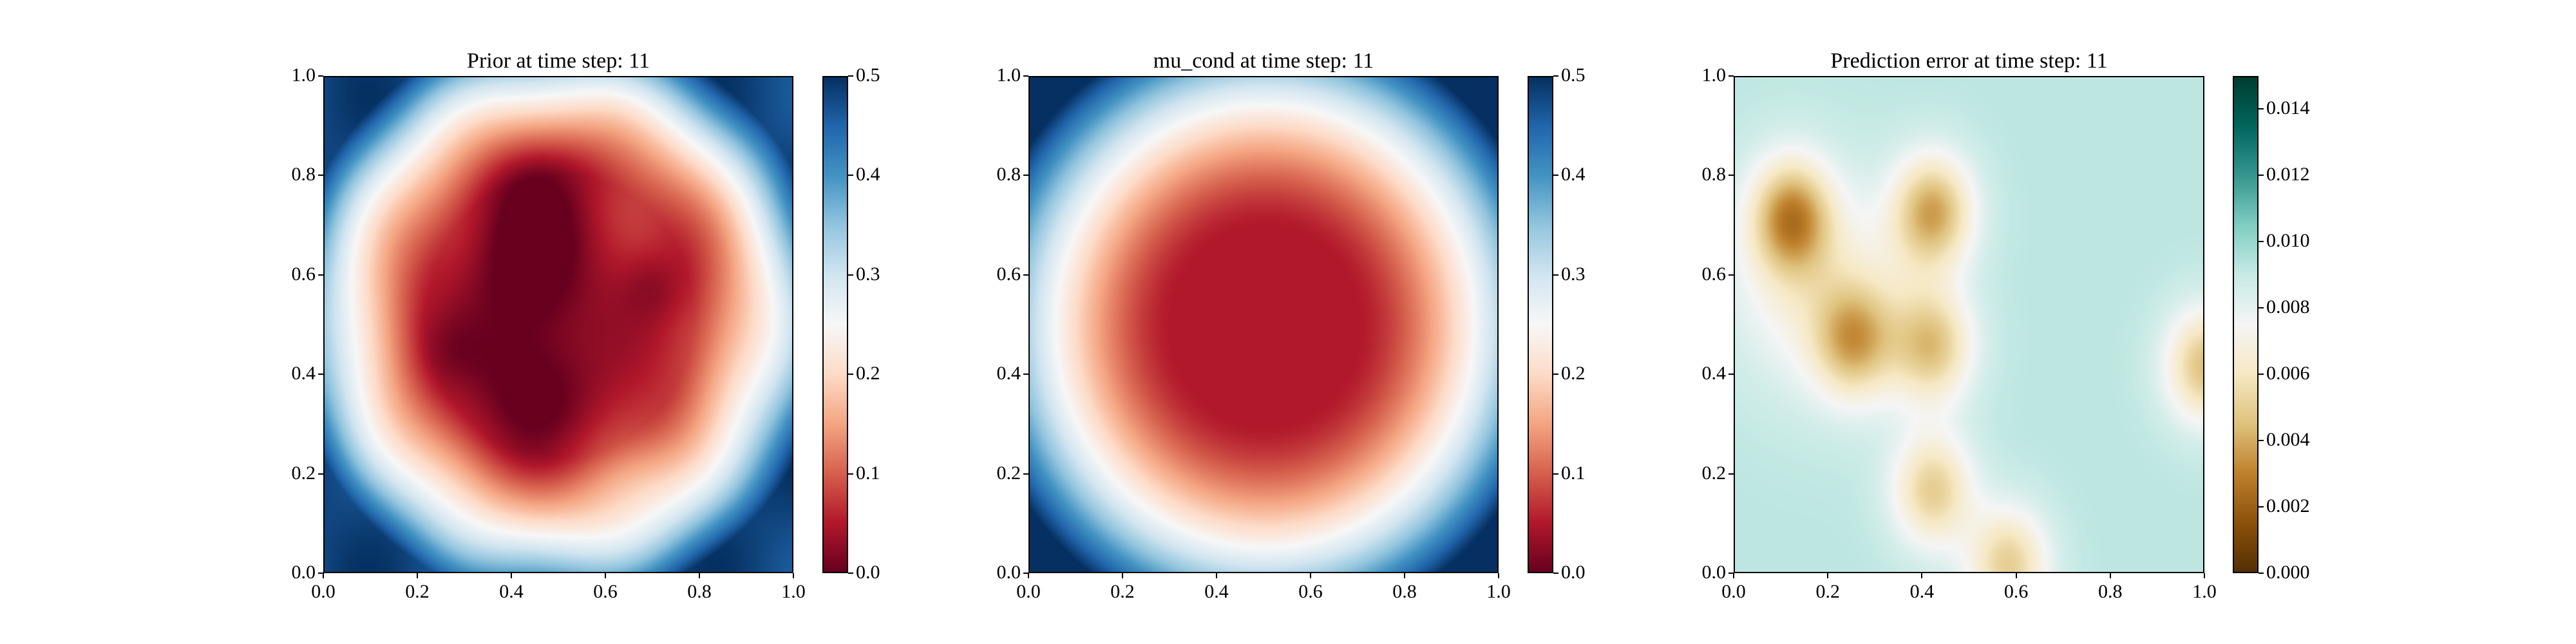  What do you see at coordinates (2288, 373) in the screenshot?
I see `colorbar-tick-label: 0.006` at bounding box center [2288, 373].